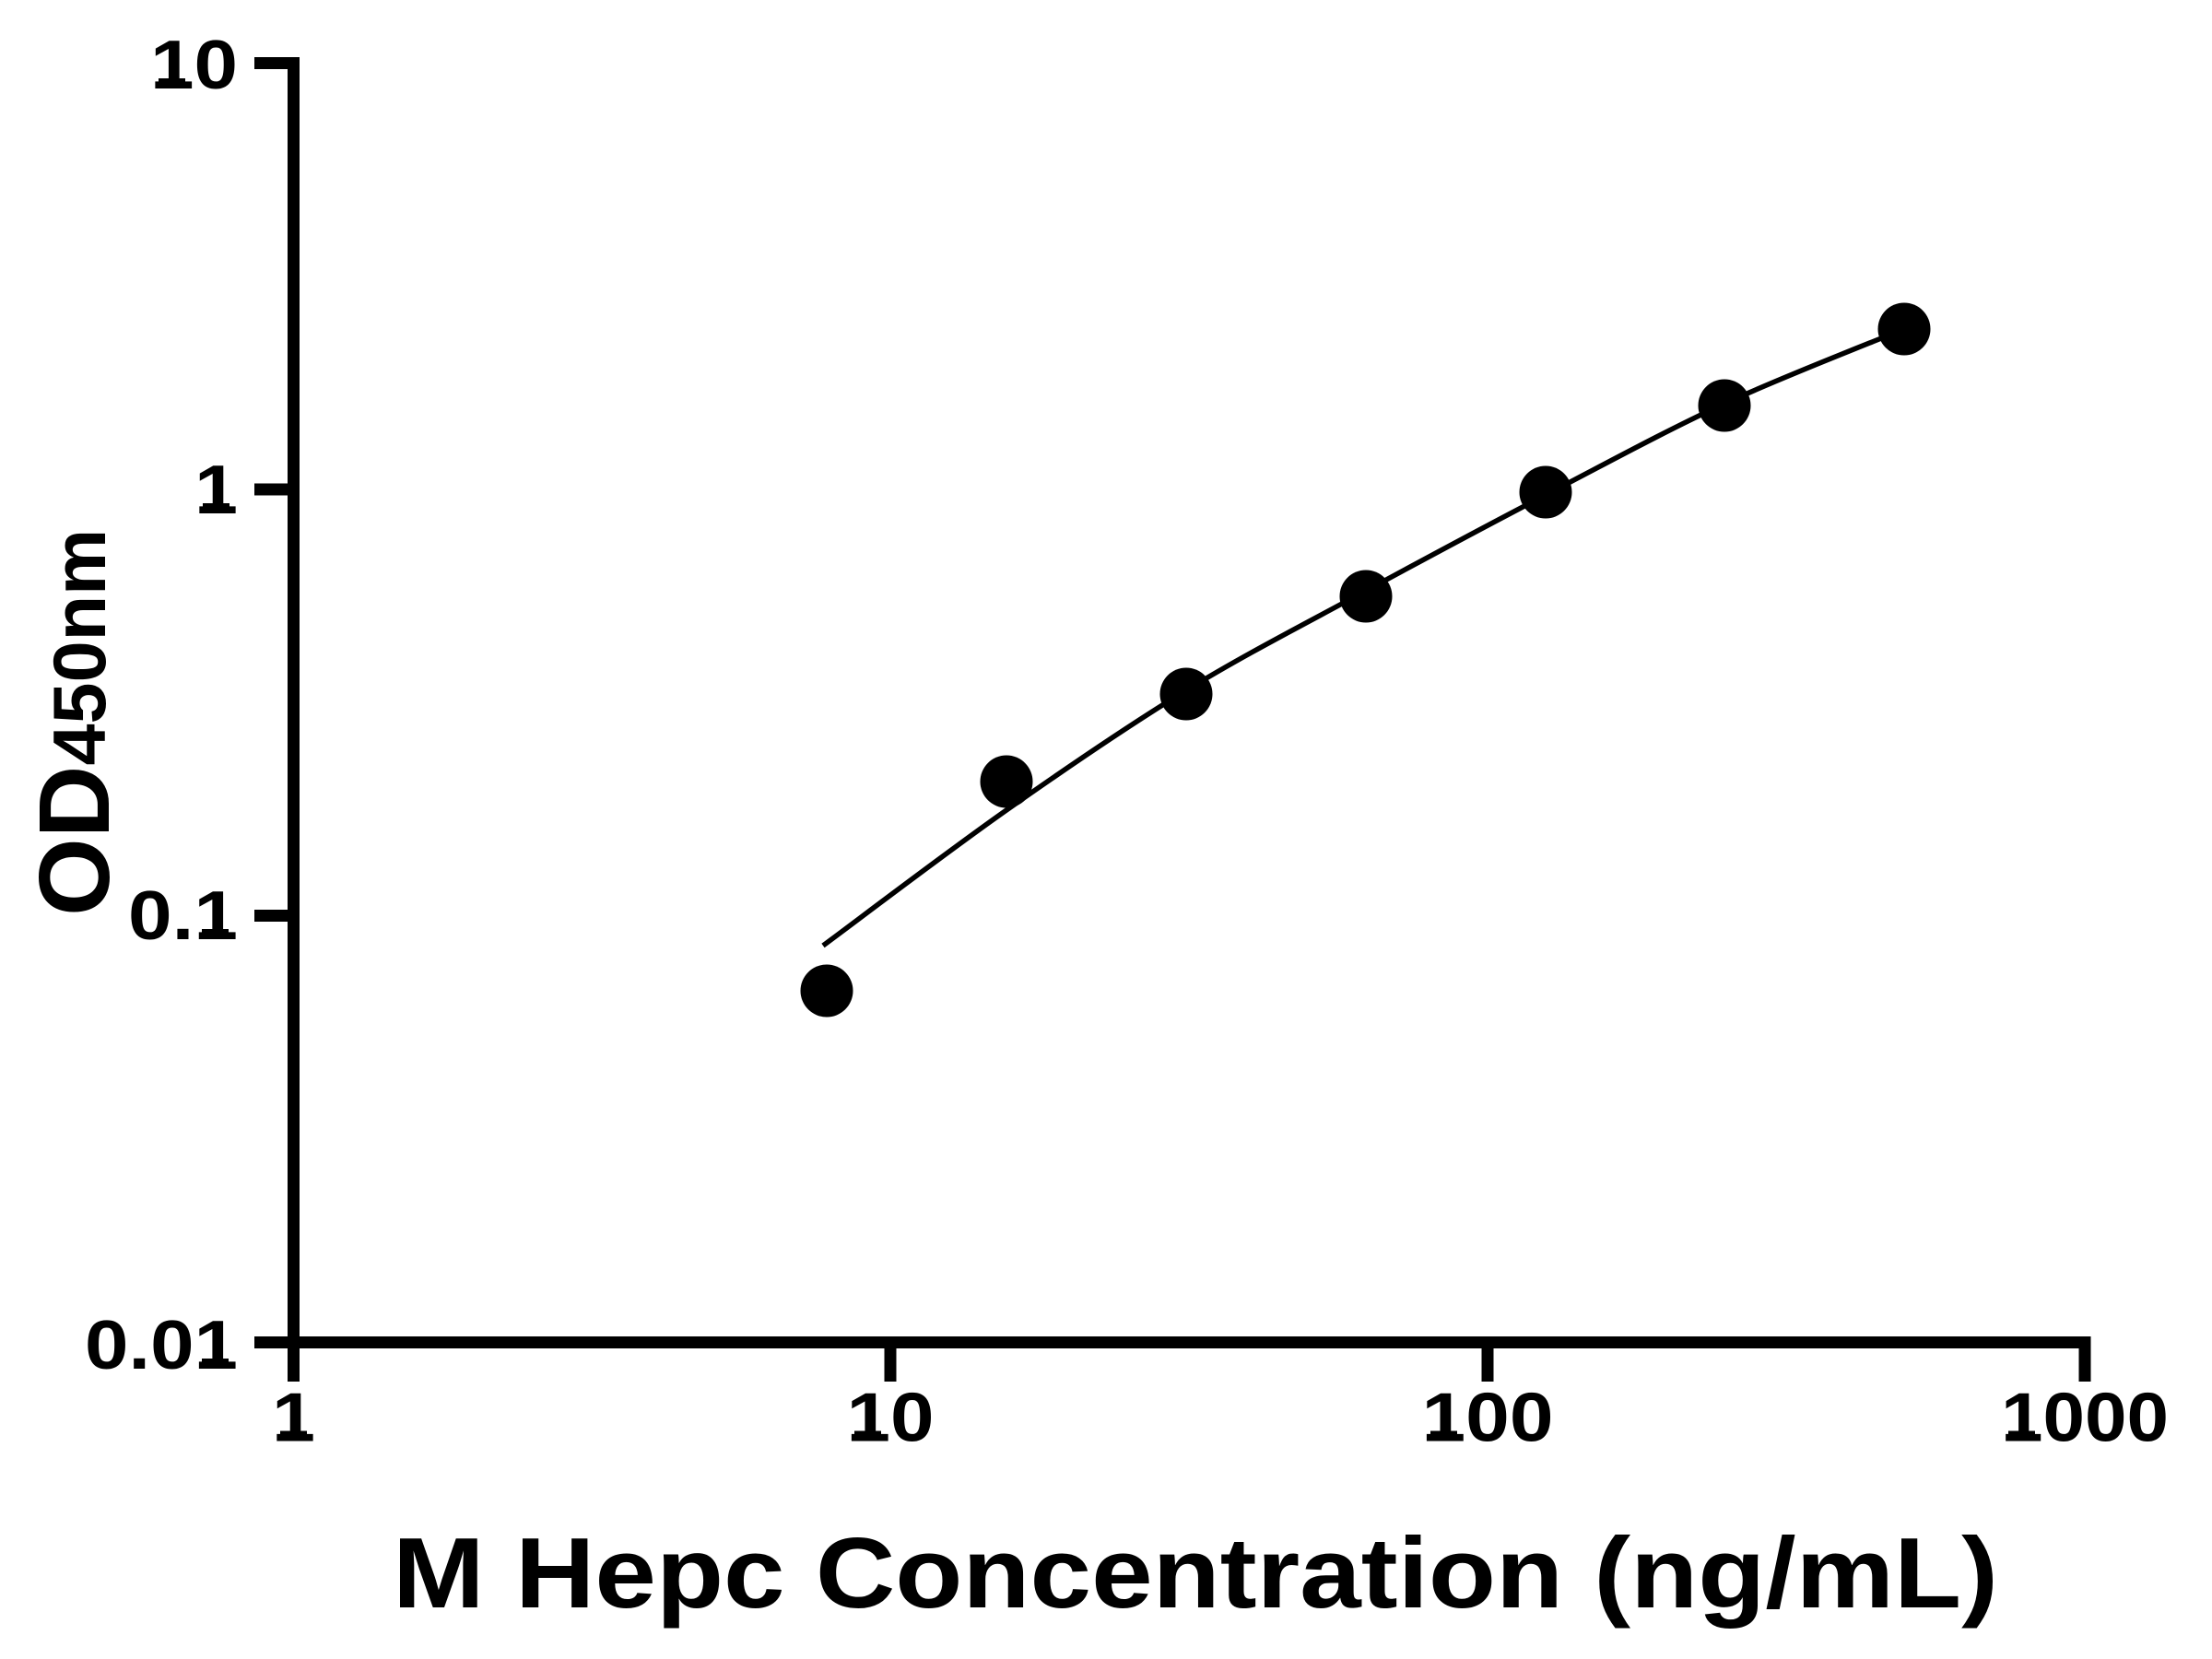  What do you see at coordinates (1195, 1573) in the screenshot?
I see `svg-text: M Hepc Concentration (ng/mL)` at bounding box center [1195, 1573].